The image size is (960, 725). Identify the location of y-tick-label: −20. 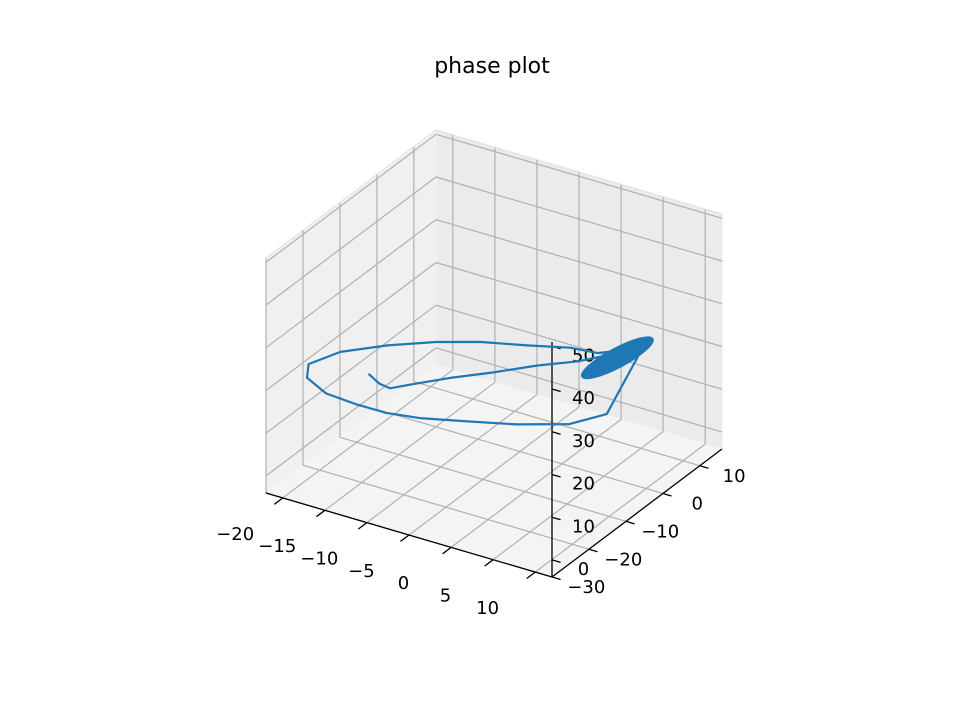
(623, 559).